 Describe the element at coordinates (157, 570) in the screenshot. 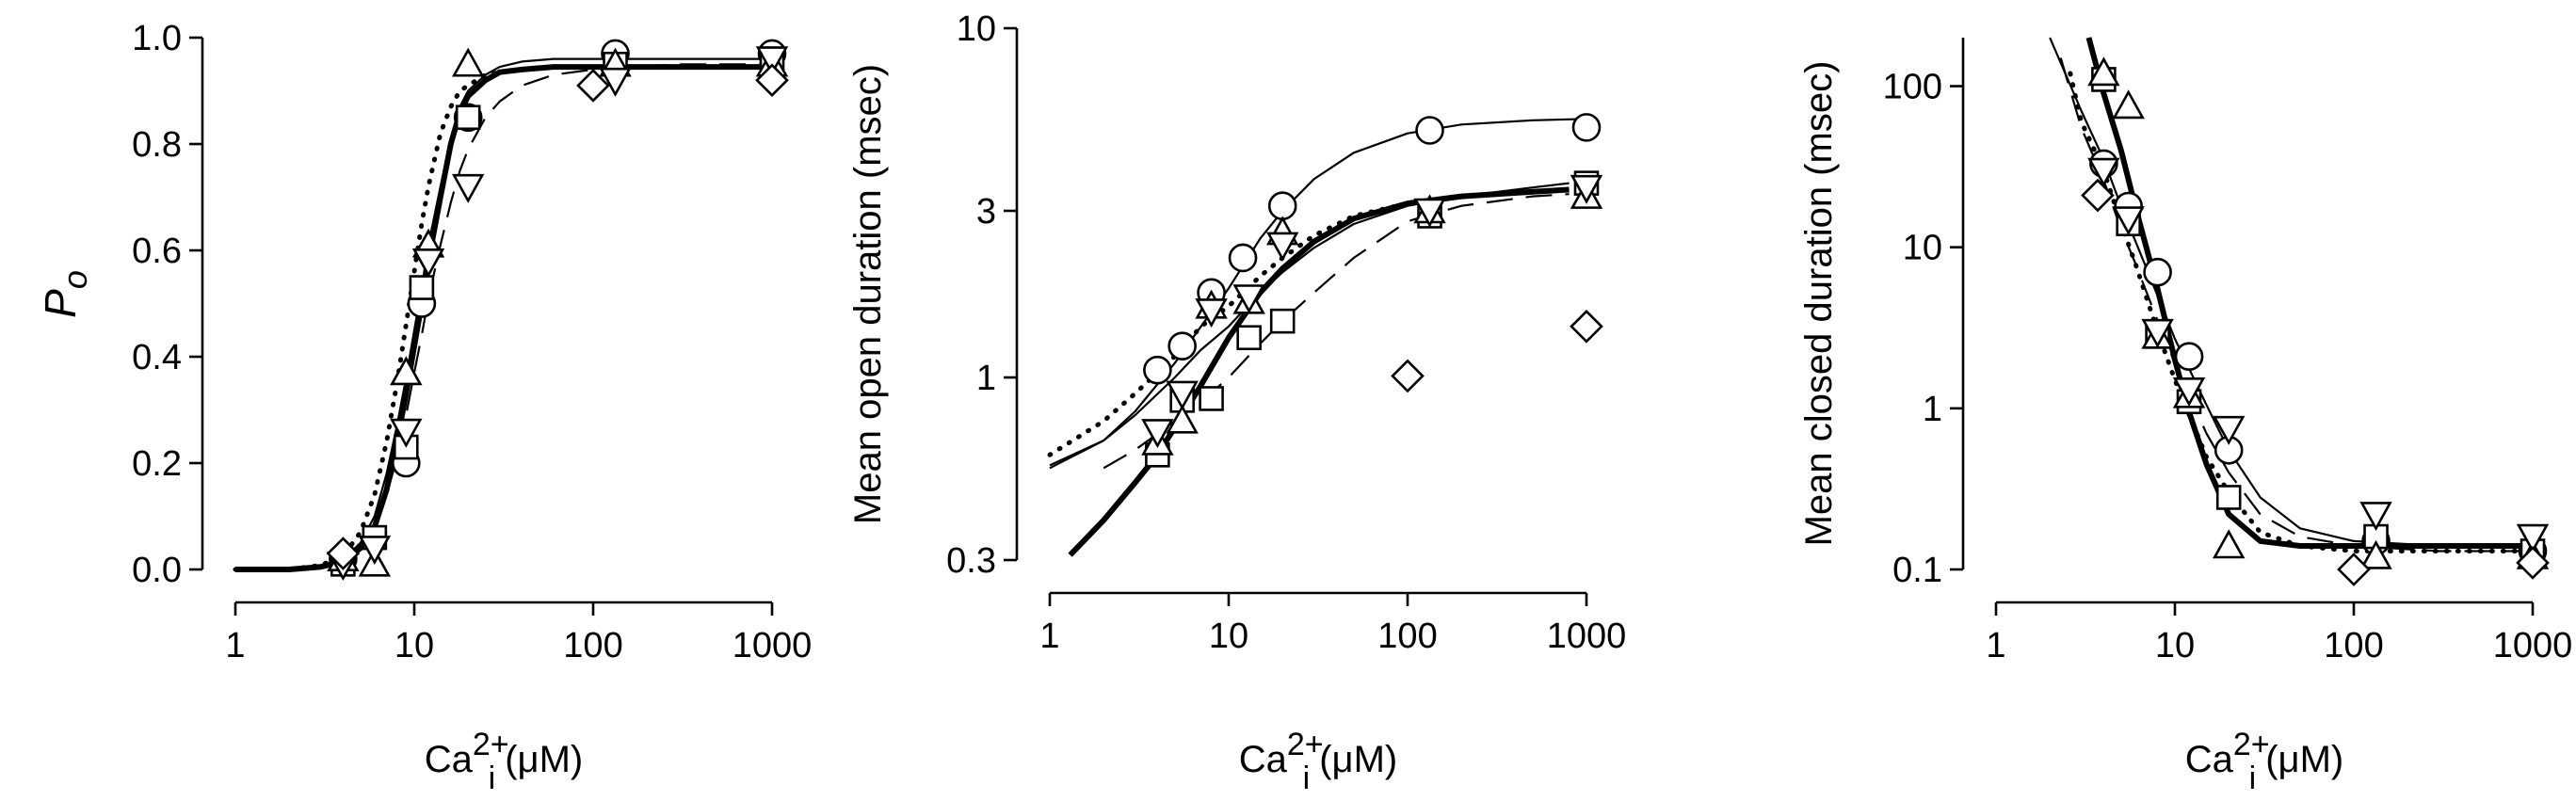

I see `y-tick-label: 0.0` at that location.